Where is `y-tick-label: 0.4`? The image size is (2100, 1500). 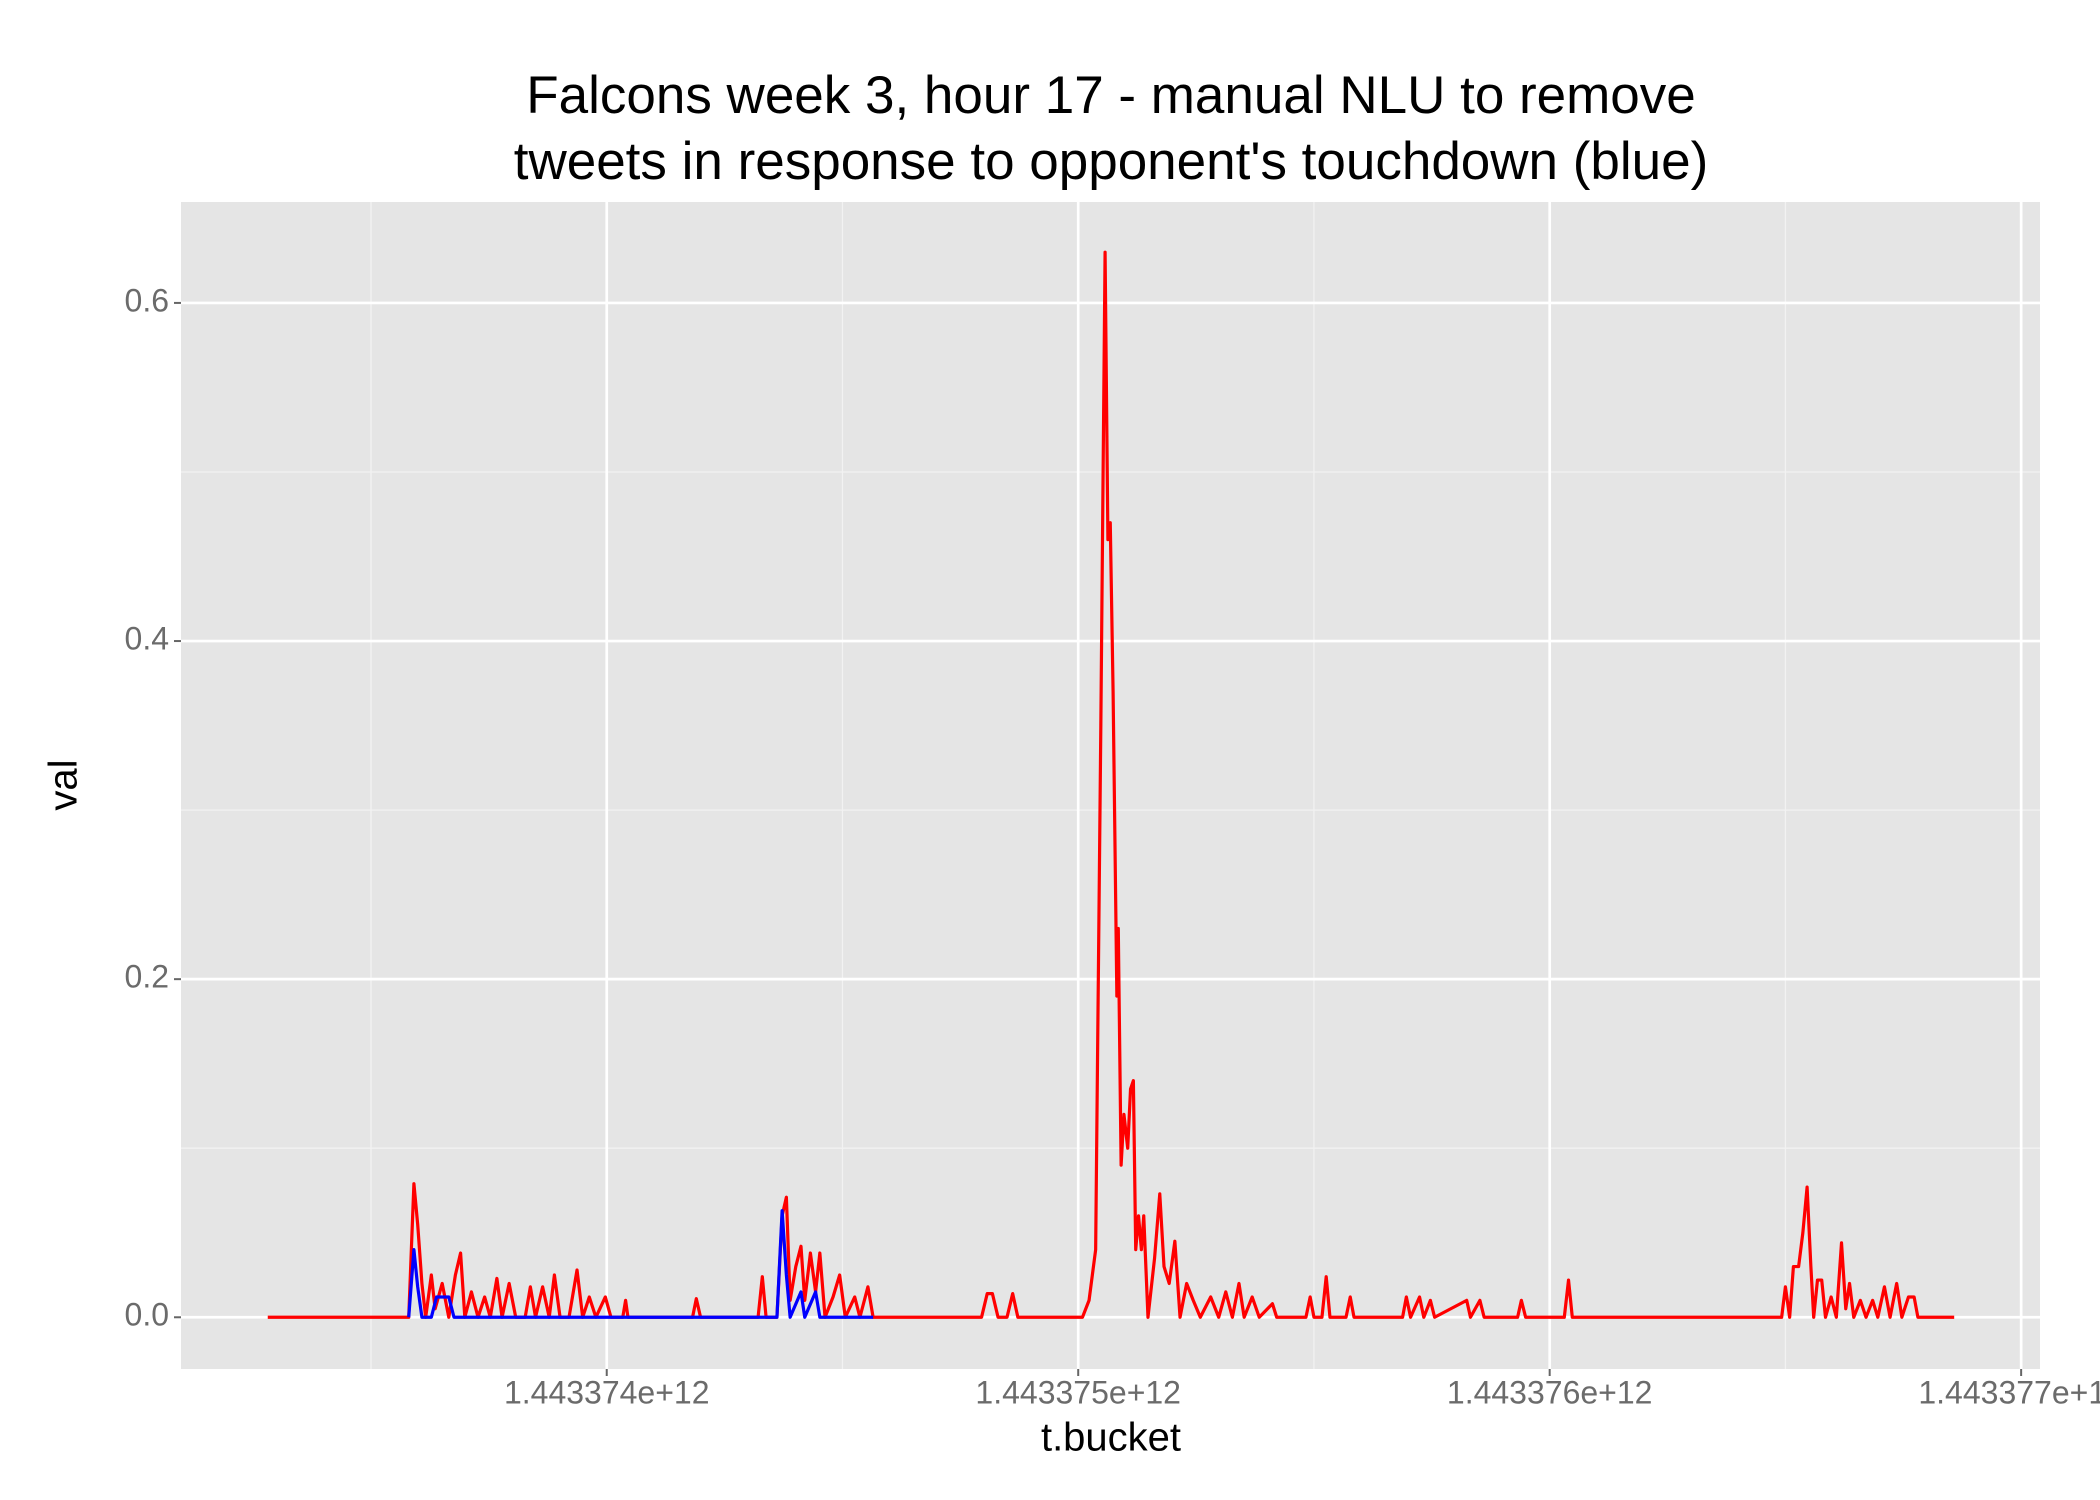 y-tick-label: 0.4 is located at coordinates (147, 638).